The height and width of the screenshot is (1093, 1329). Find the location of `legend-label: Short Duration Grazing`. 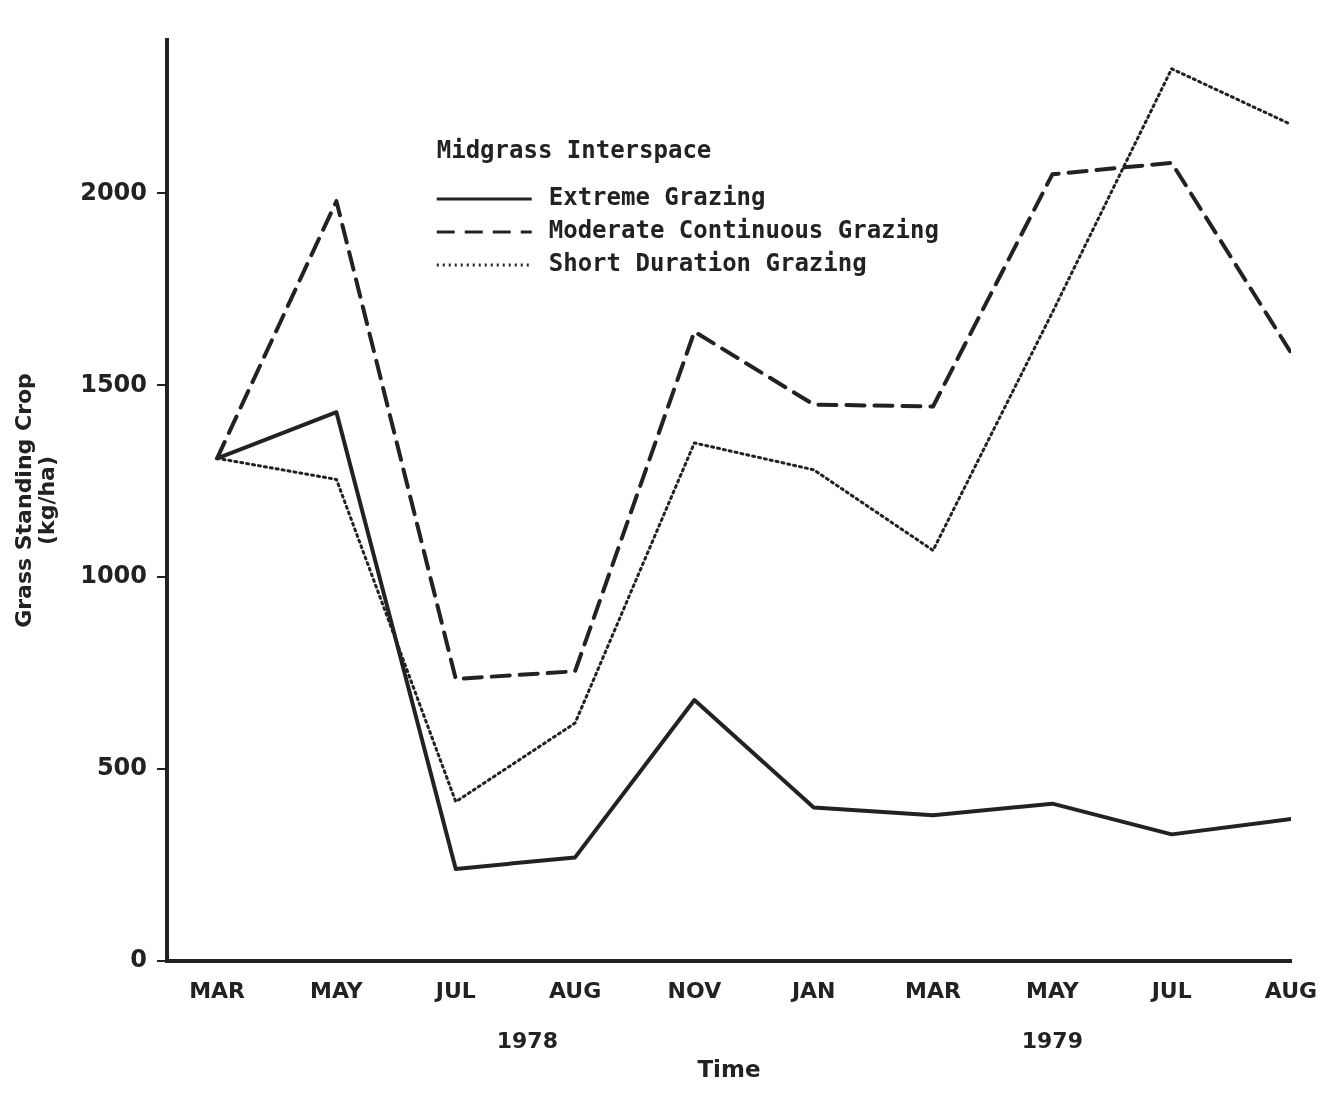

legend-label: Short Duration Grazing is located at coordinates (707, 263).